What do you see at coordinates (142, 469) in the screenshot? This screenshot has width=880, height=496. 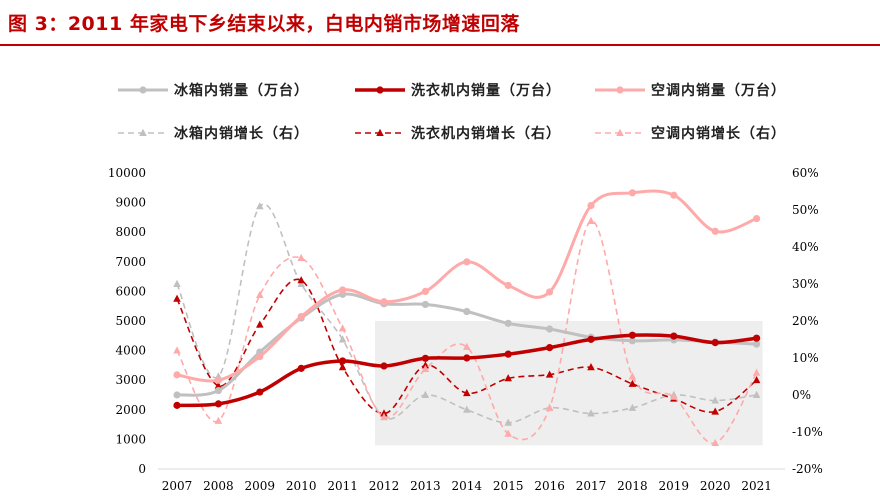 I see `y-left-tick-label: 0` at bounding box center [142, 469].